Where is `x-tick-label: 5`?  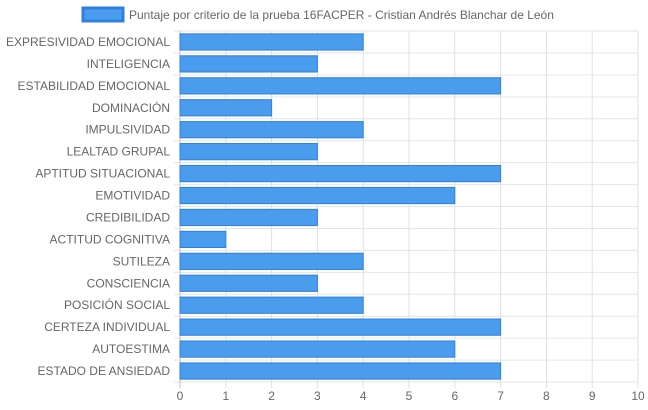 x-tick-label: 5 is located at coordinates (409, 396).